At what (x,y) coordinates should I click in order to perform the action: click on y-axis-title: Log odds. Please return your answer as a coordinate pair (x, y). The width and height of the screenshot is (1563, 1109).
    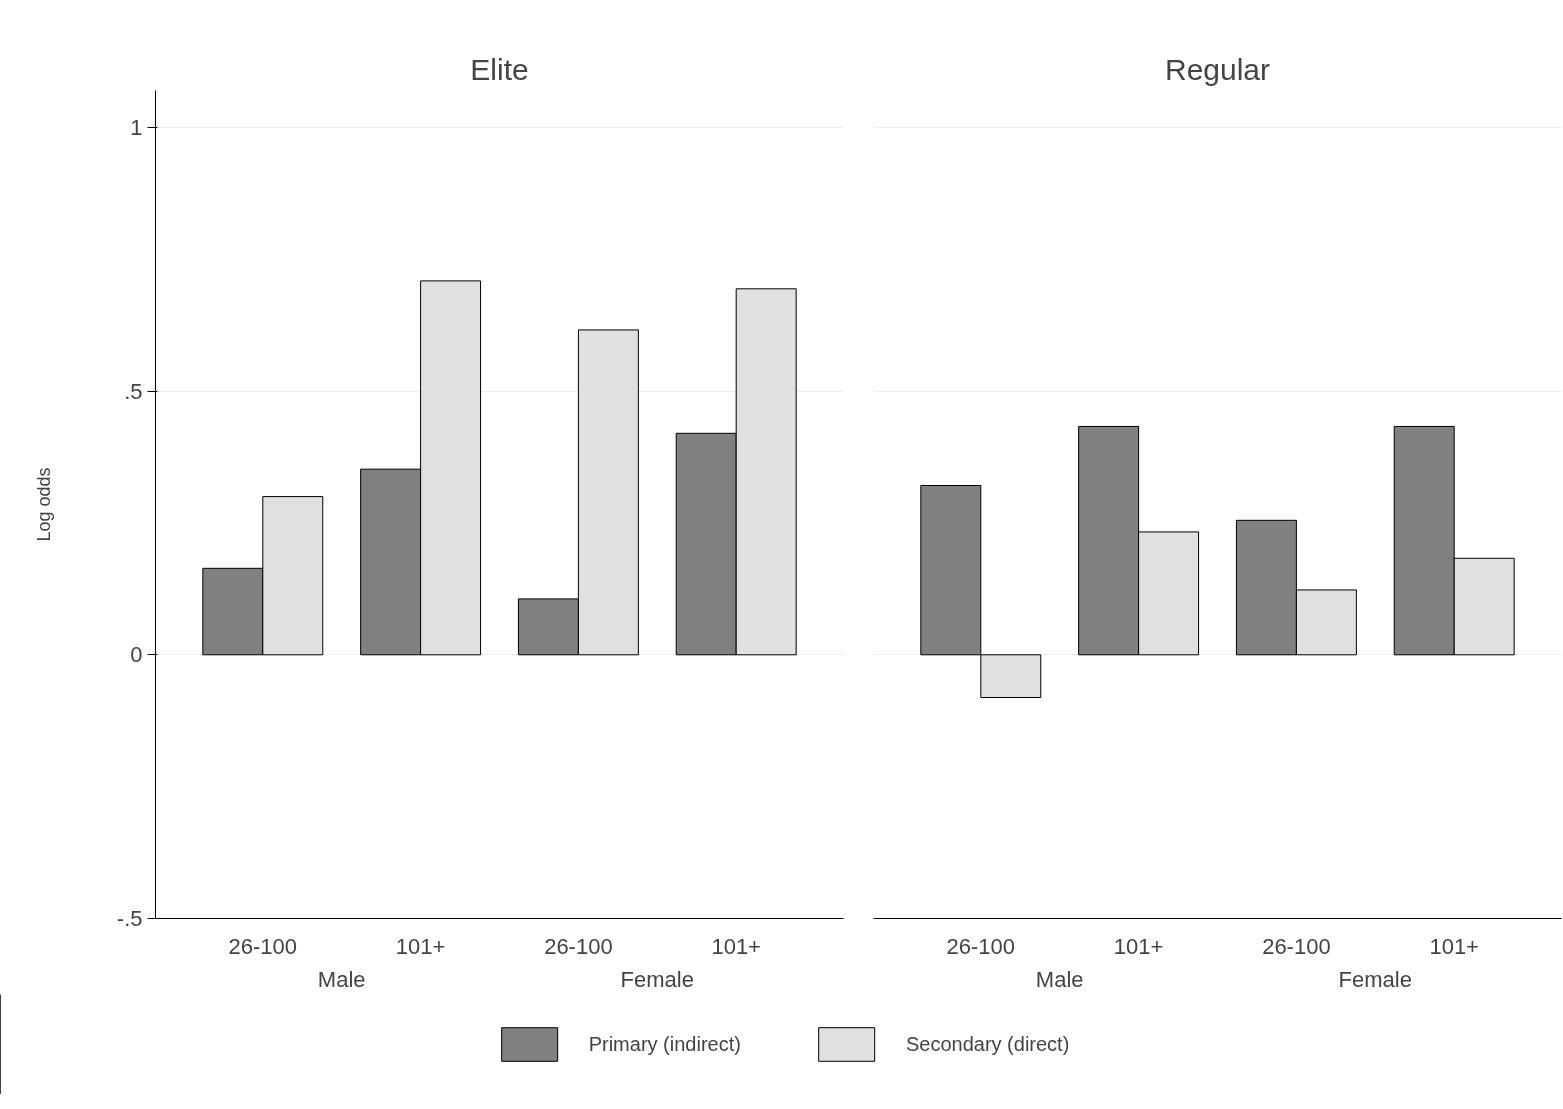
    Looking at the image, I should click on (43, 504).